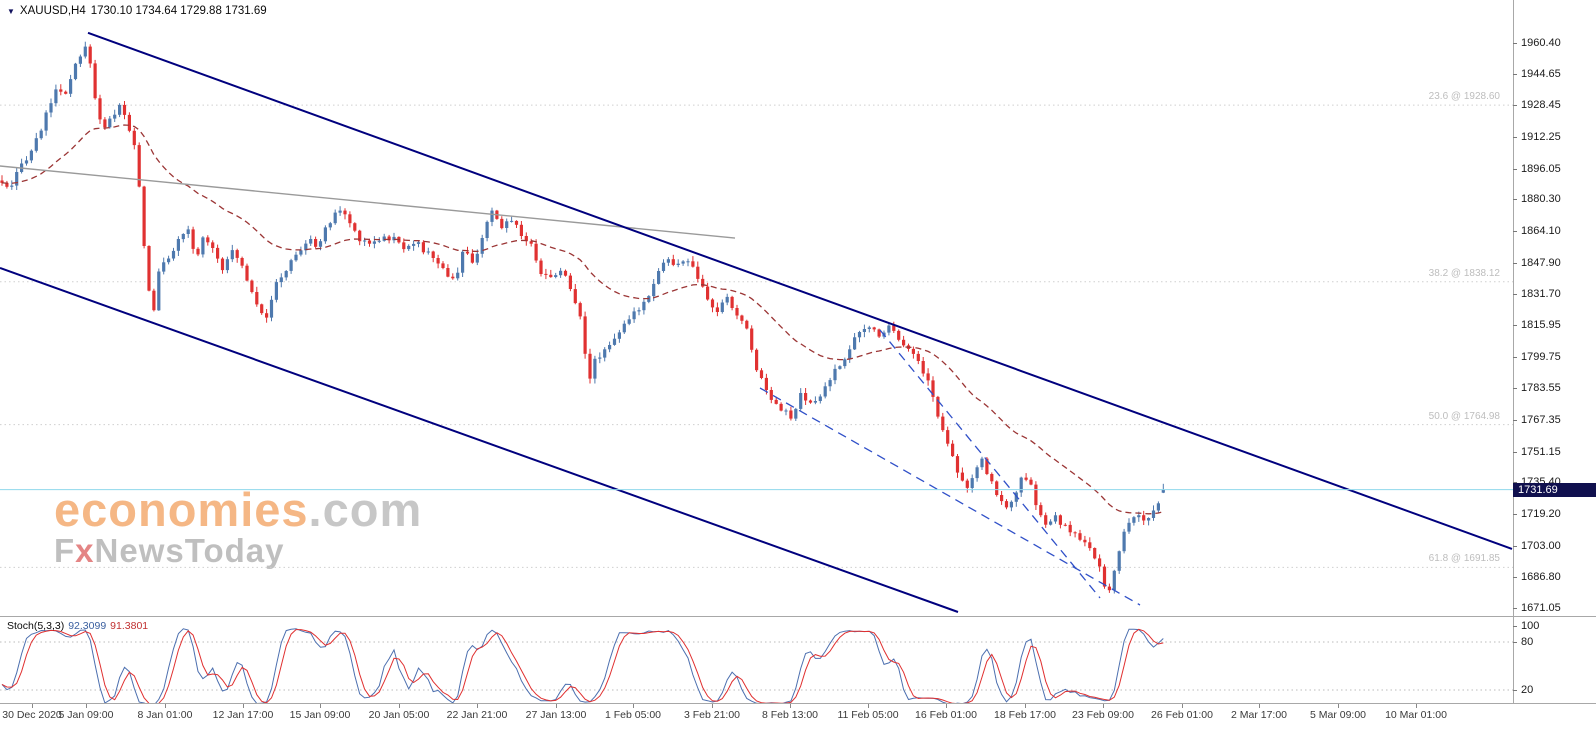 This screenshot has height=743, width=1596. Describe the element at coordinates (178, 11) in the screenshot. I see `ohlc-values: 1730.10 1734.64 1729.88 1731.69` at that location.